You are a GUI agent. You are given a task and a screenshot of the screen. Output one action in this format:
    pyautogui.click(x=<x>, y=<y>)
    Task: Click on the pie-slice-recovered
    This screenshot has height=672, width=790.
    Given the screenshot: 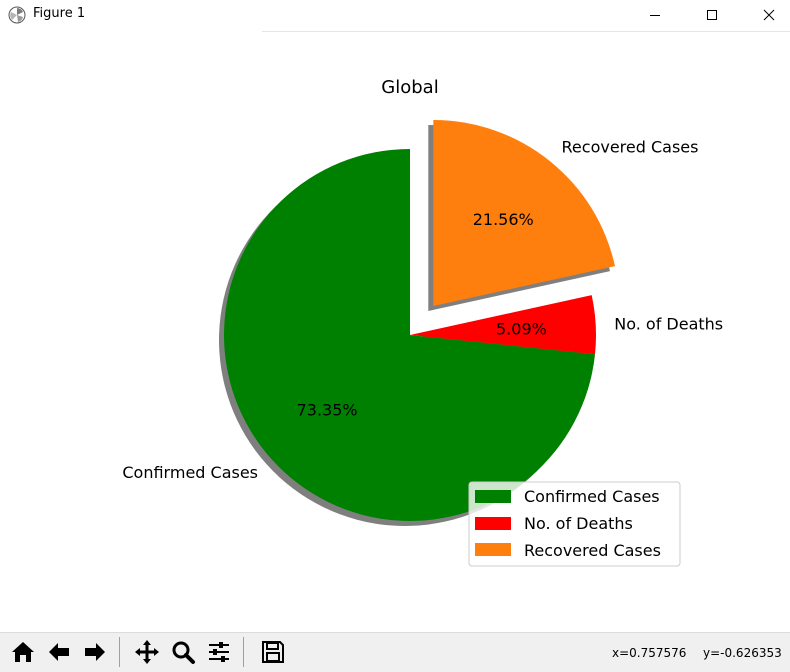 What is the action you would take?
    pyautogui.click(x=524, y=213)
    